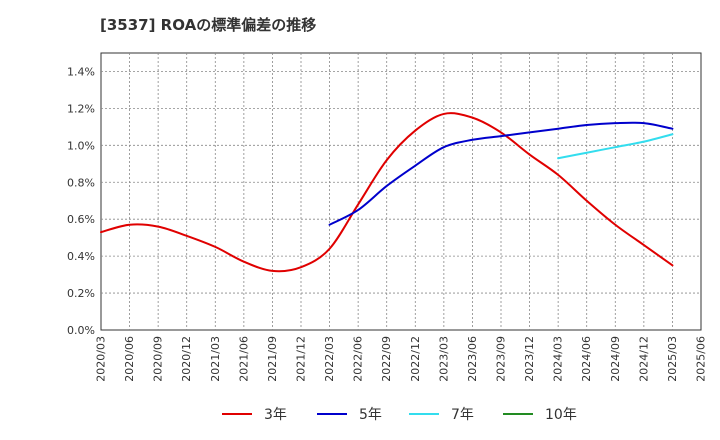  I want to click on x-tick-label: 2021/12, so click(301, 359).